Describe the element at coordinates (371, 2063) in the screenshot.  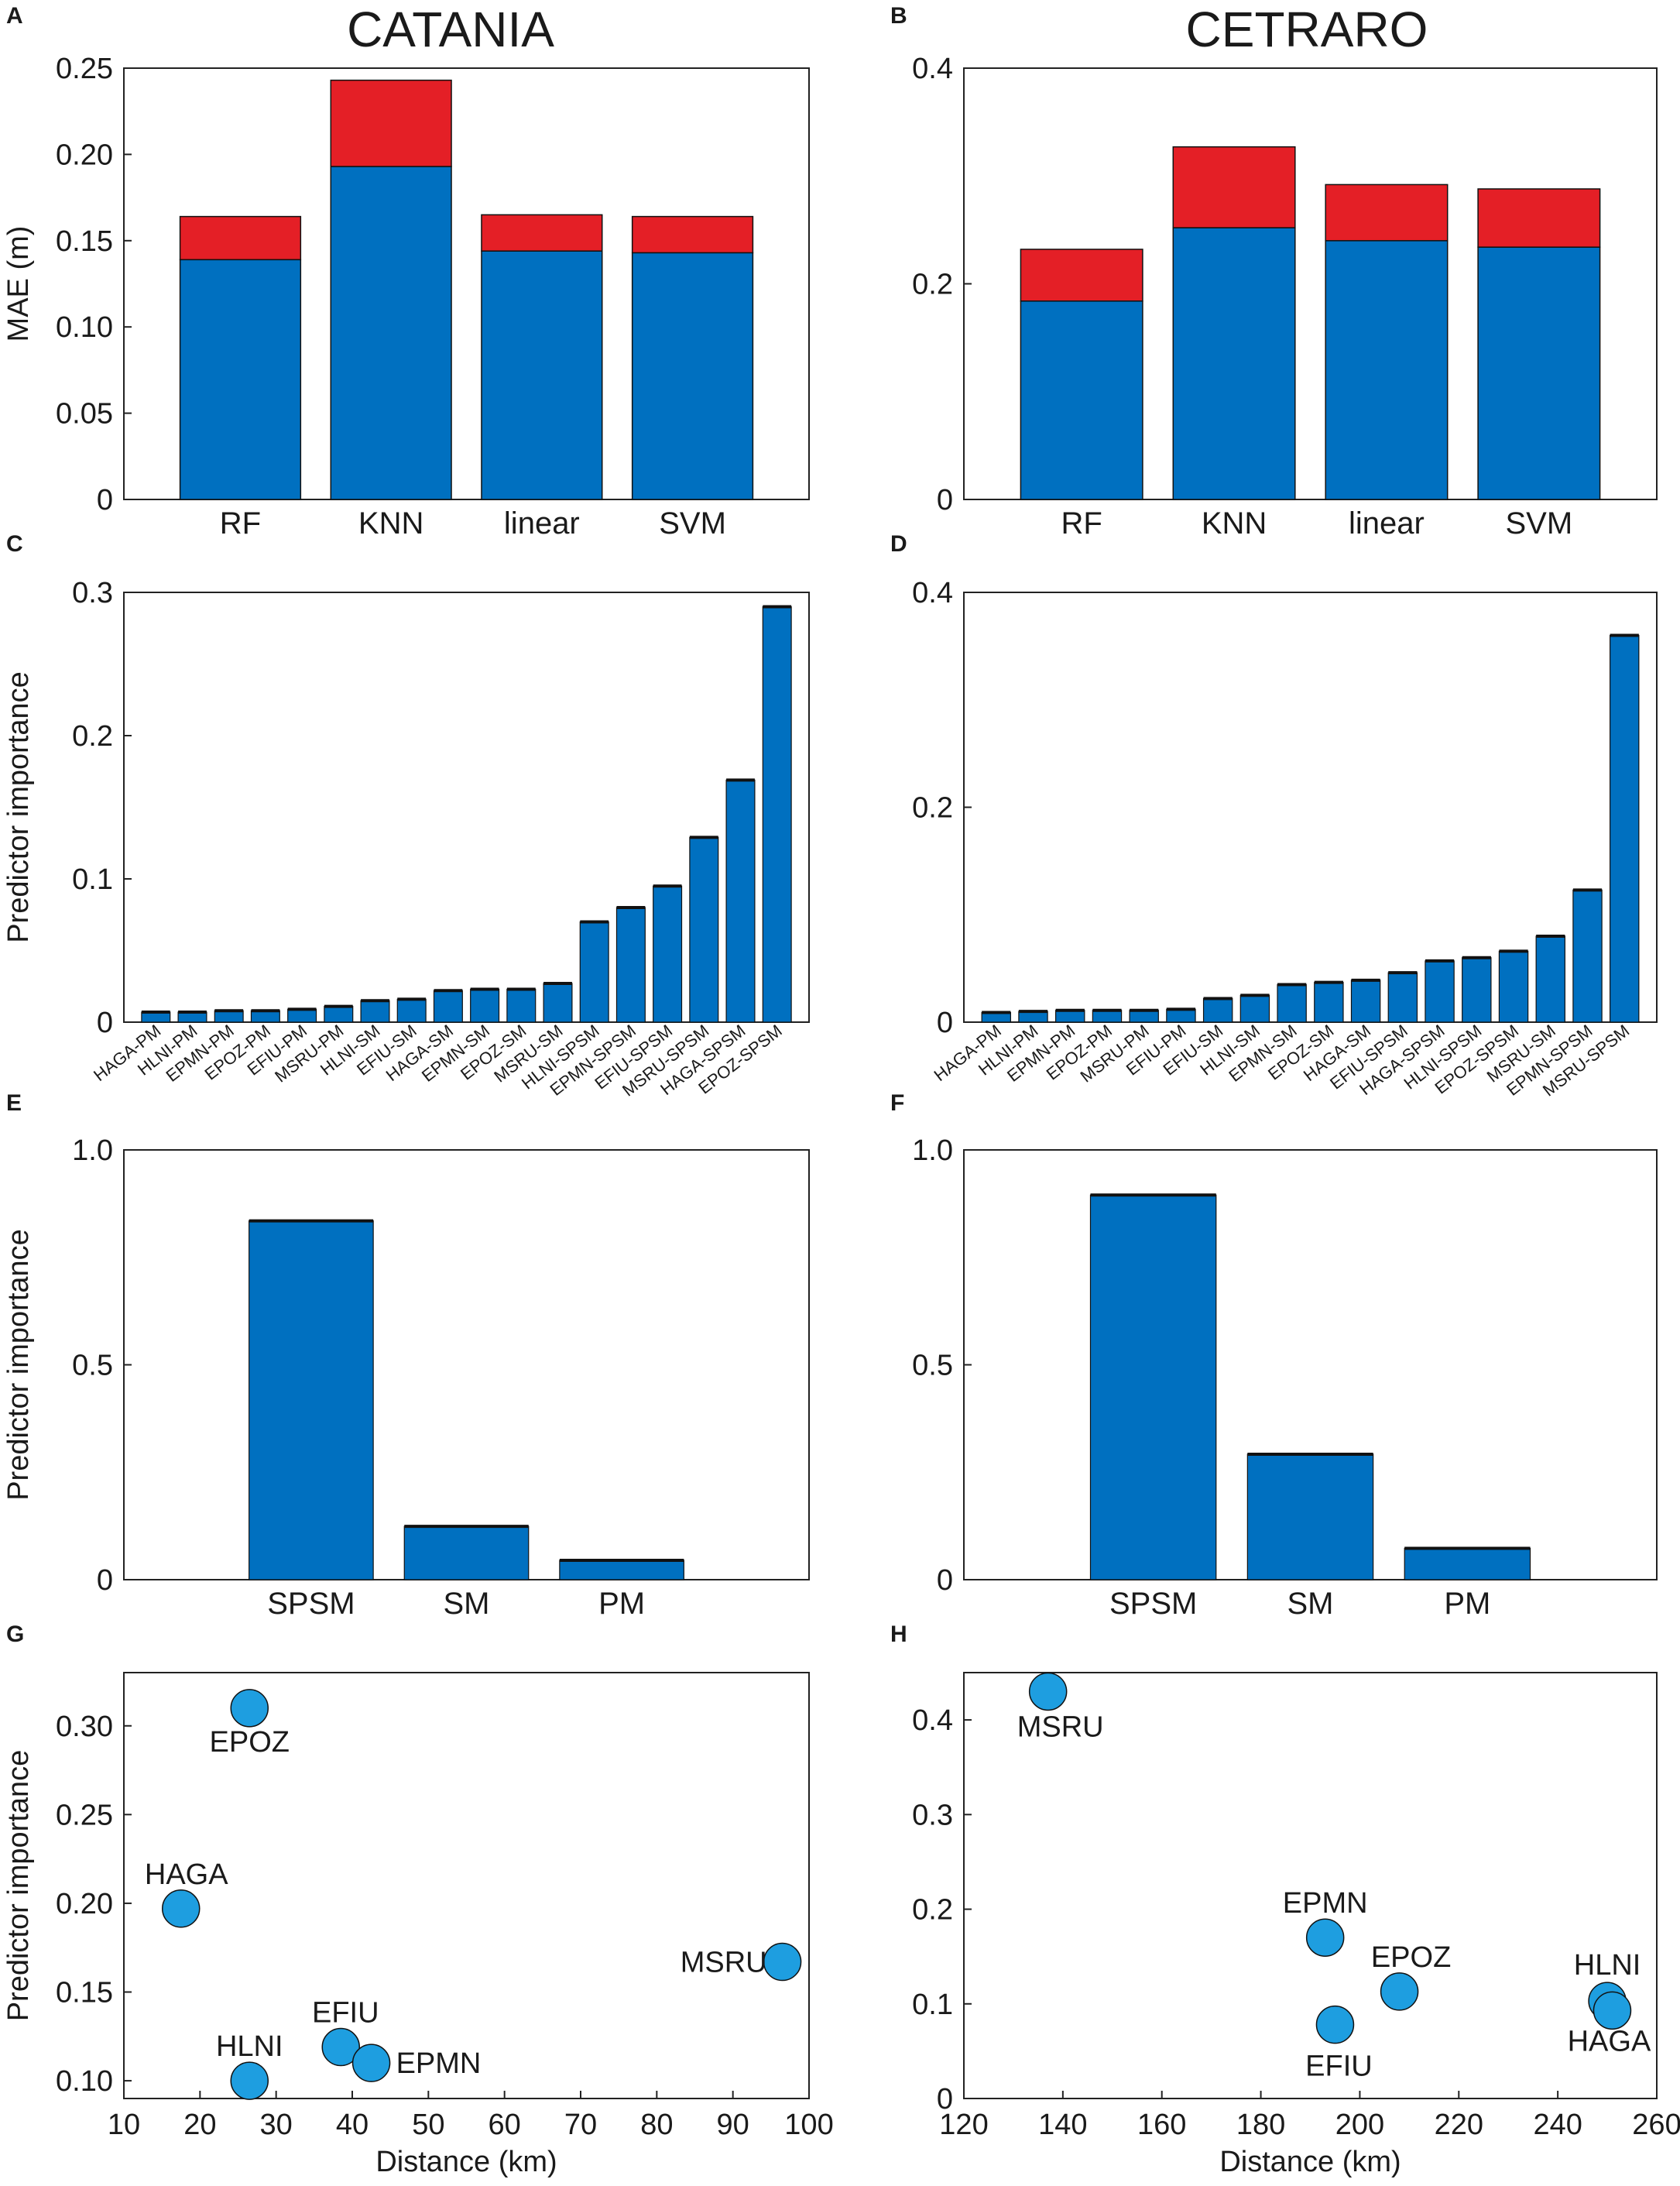
I see `panel-g-point-epmn` at that location.